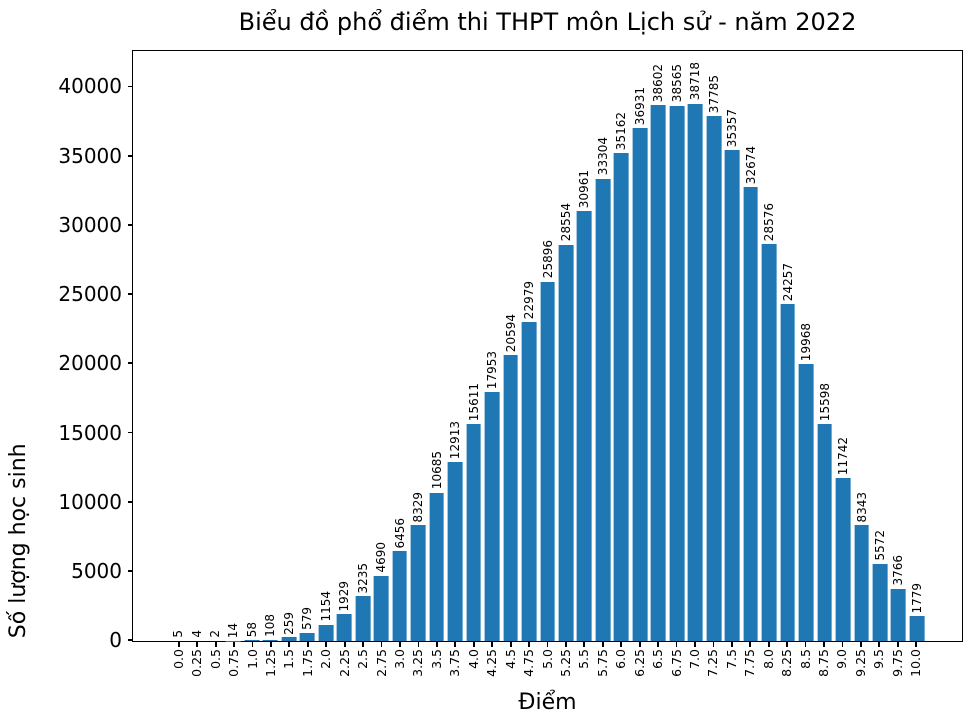 This screenshot has width=980, height=726. I want to click on bar-value-label: 8343, so click(861, 507).